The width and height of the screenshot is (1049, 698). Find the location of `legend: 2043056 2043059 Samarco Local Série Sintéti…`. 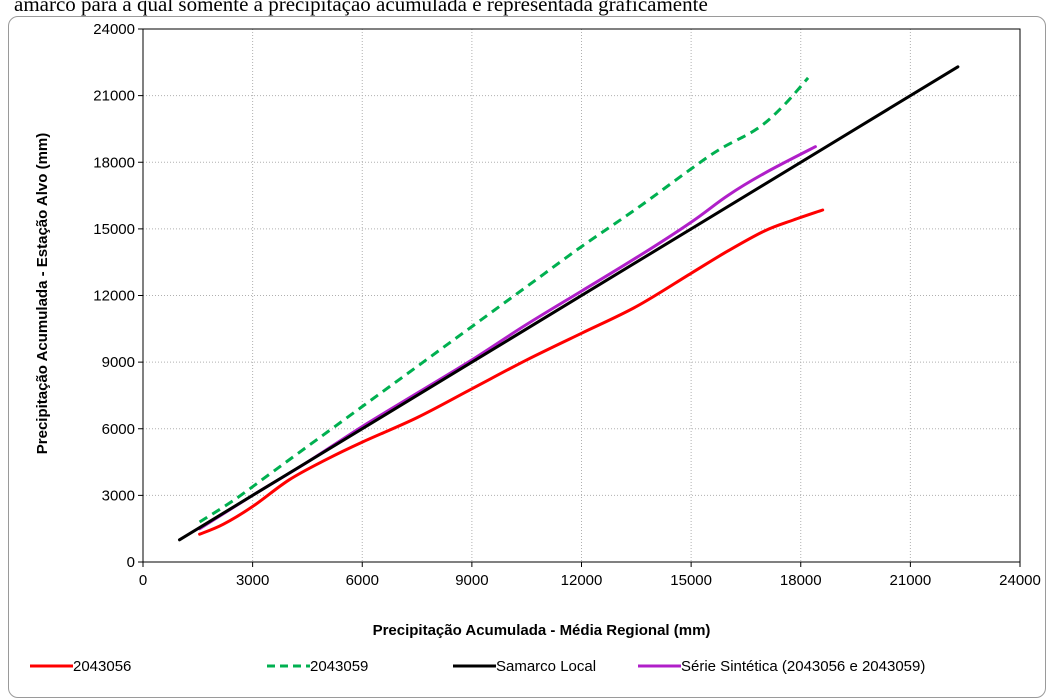

legend: 2043056 2043059 Samarco Local Série Sintéti… is located at coordinates (477, 666).